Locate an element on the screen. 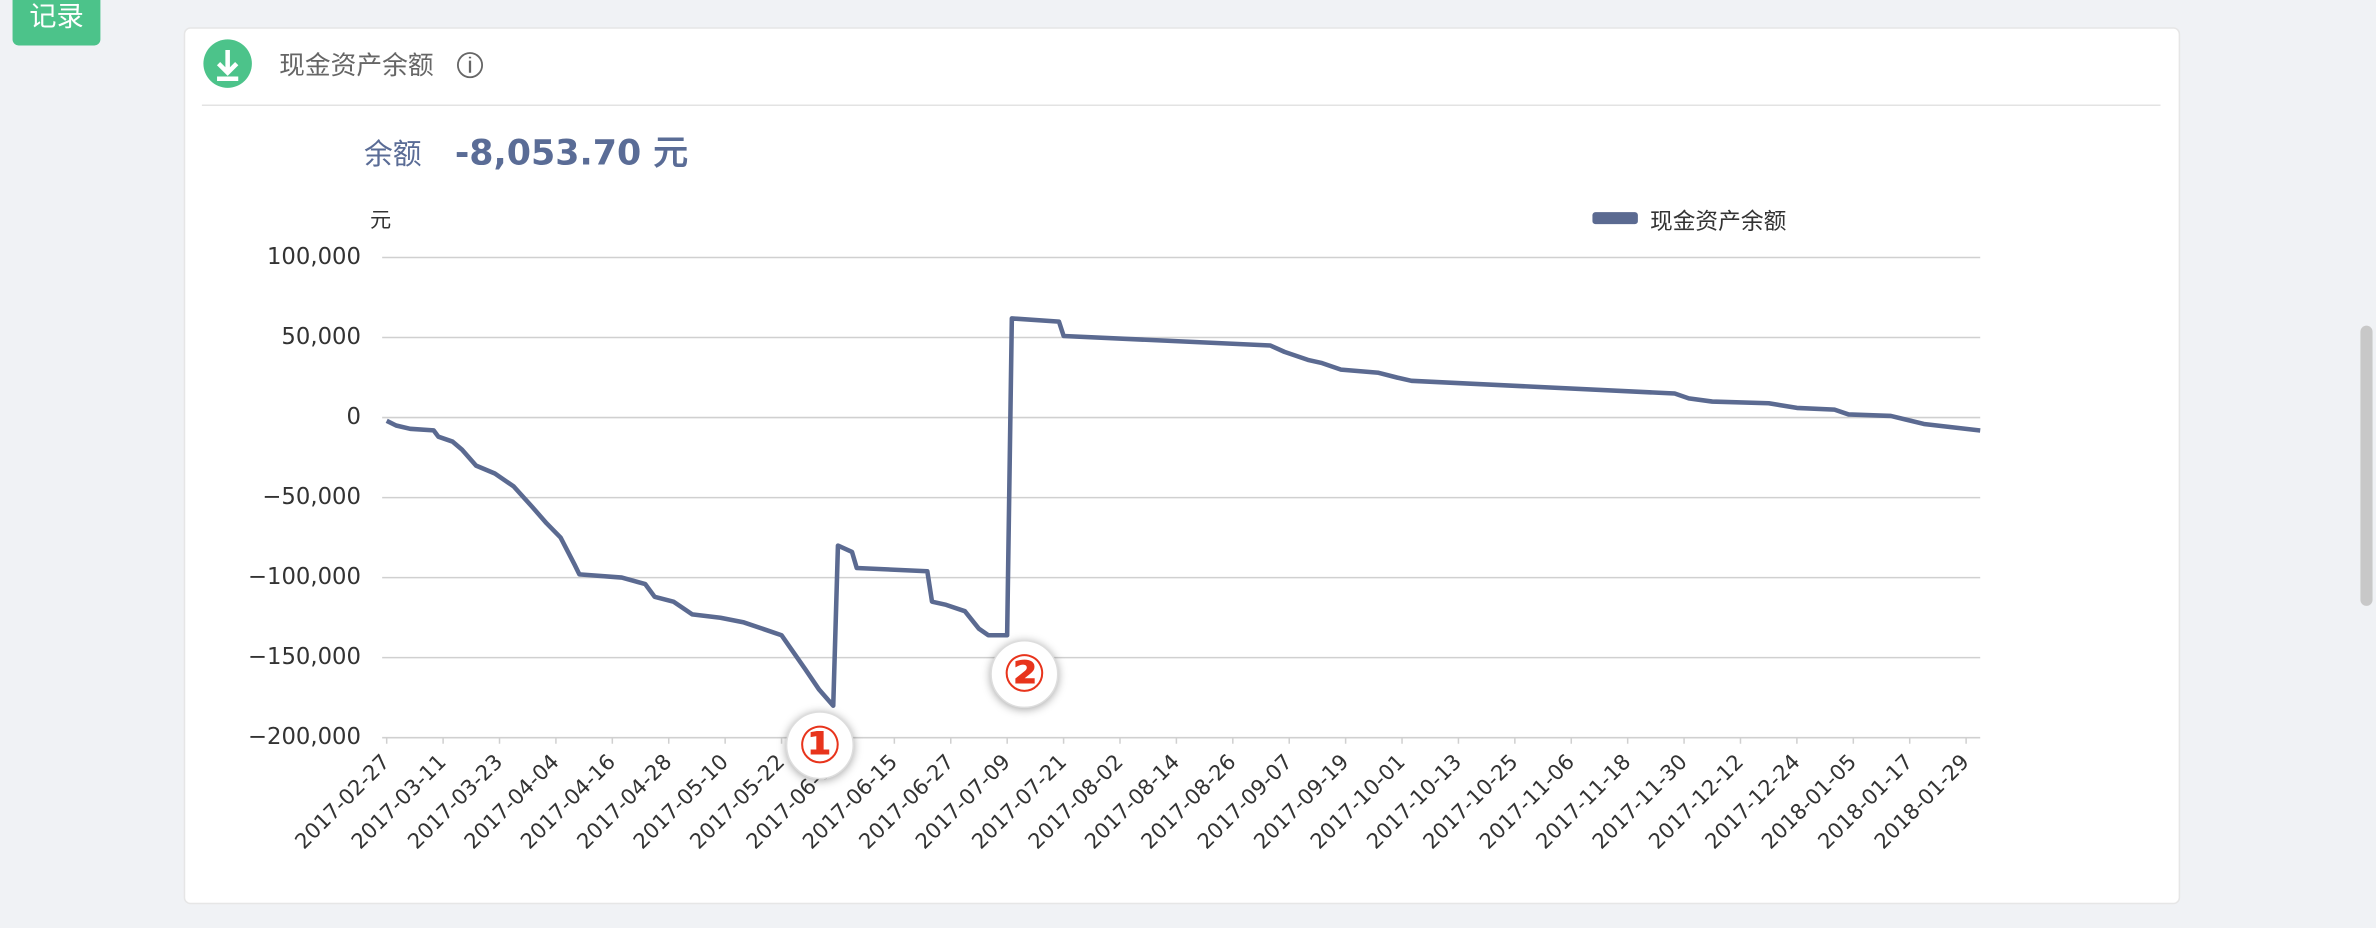 The width and height of the screenshot is (2376, 928). y-tick-label: −100,000 is located at coordinates (304, 577).